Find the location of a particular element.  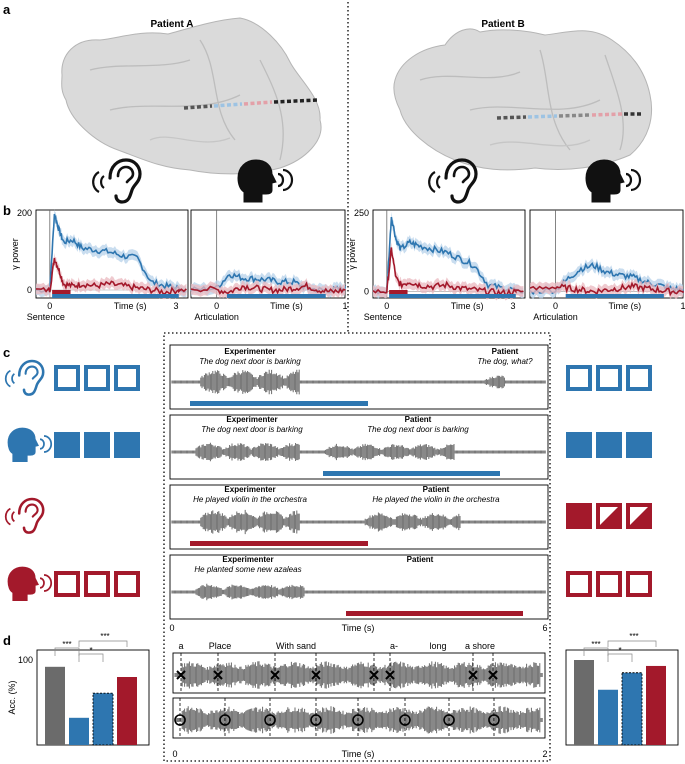

word-label: a shore is located at coordinates (480, 646).